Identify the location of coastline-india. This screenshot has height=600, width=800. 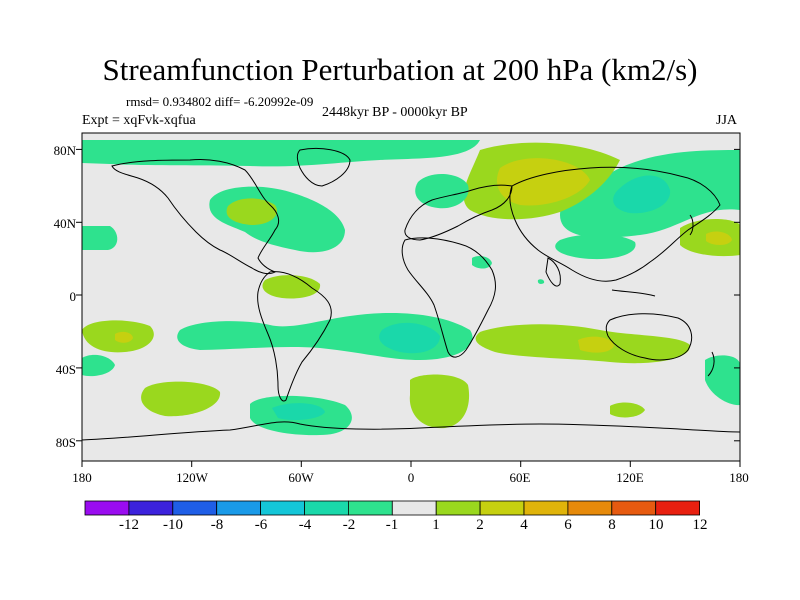
(553, 272).